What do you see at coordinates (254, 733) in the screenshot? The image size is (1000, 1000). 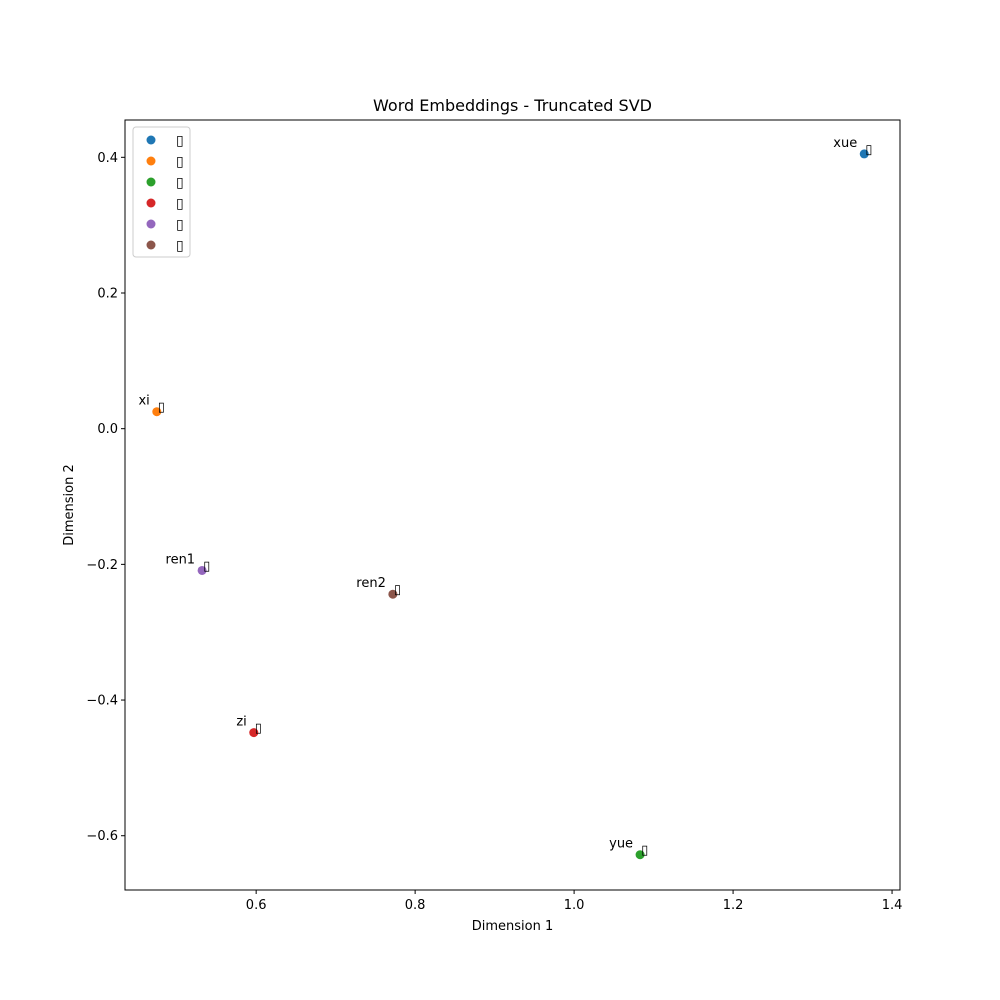 I see `scatter-point-zi` at bounding box center [254, 733].